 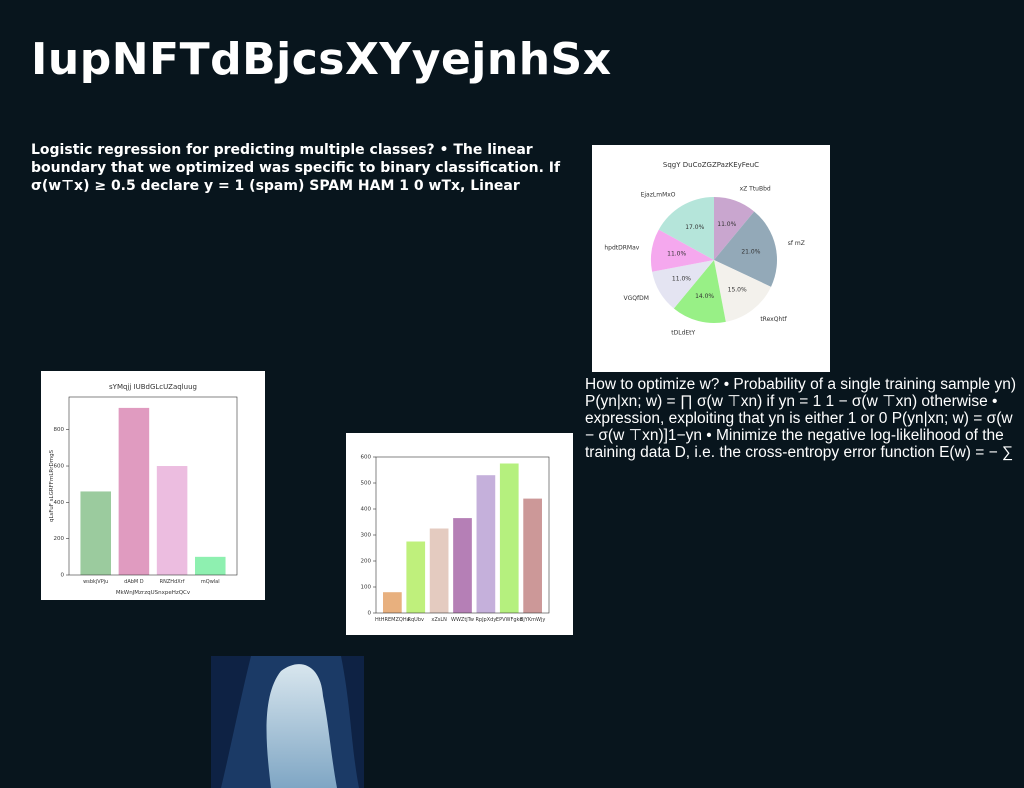 I want to click on x-tick-label: BjYKmWjy, so click(x=532, y=620).